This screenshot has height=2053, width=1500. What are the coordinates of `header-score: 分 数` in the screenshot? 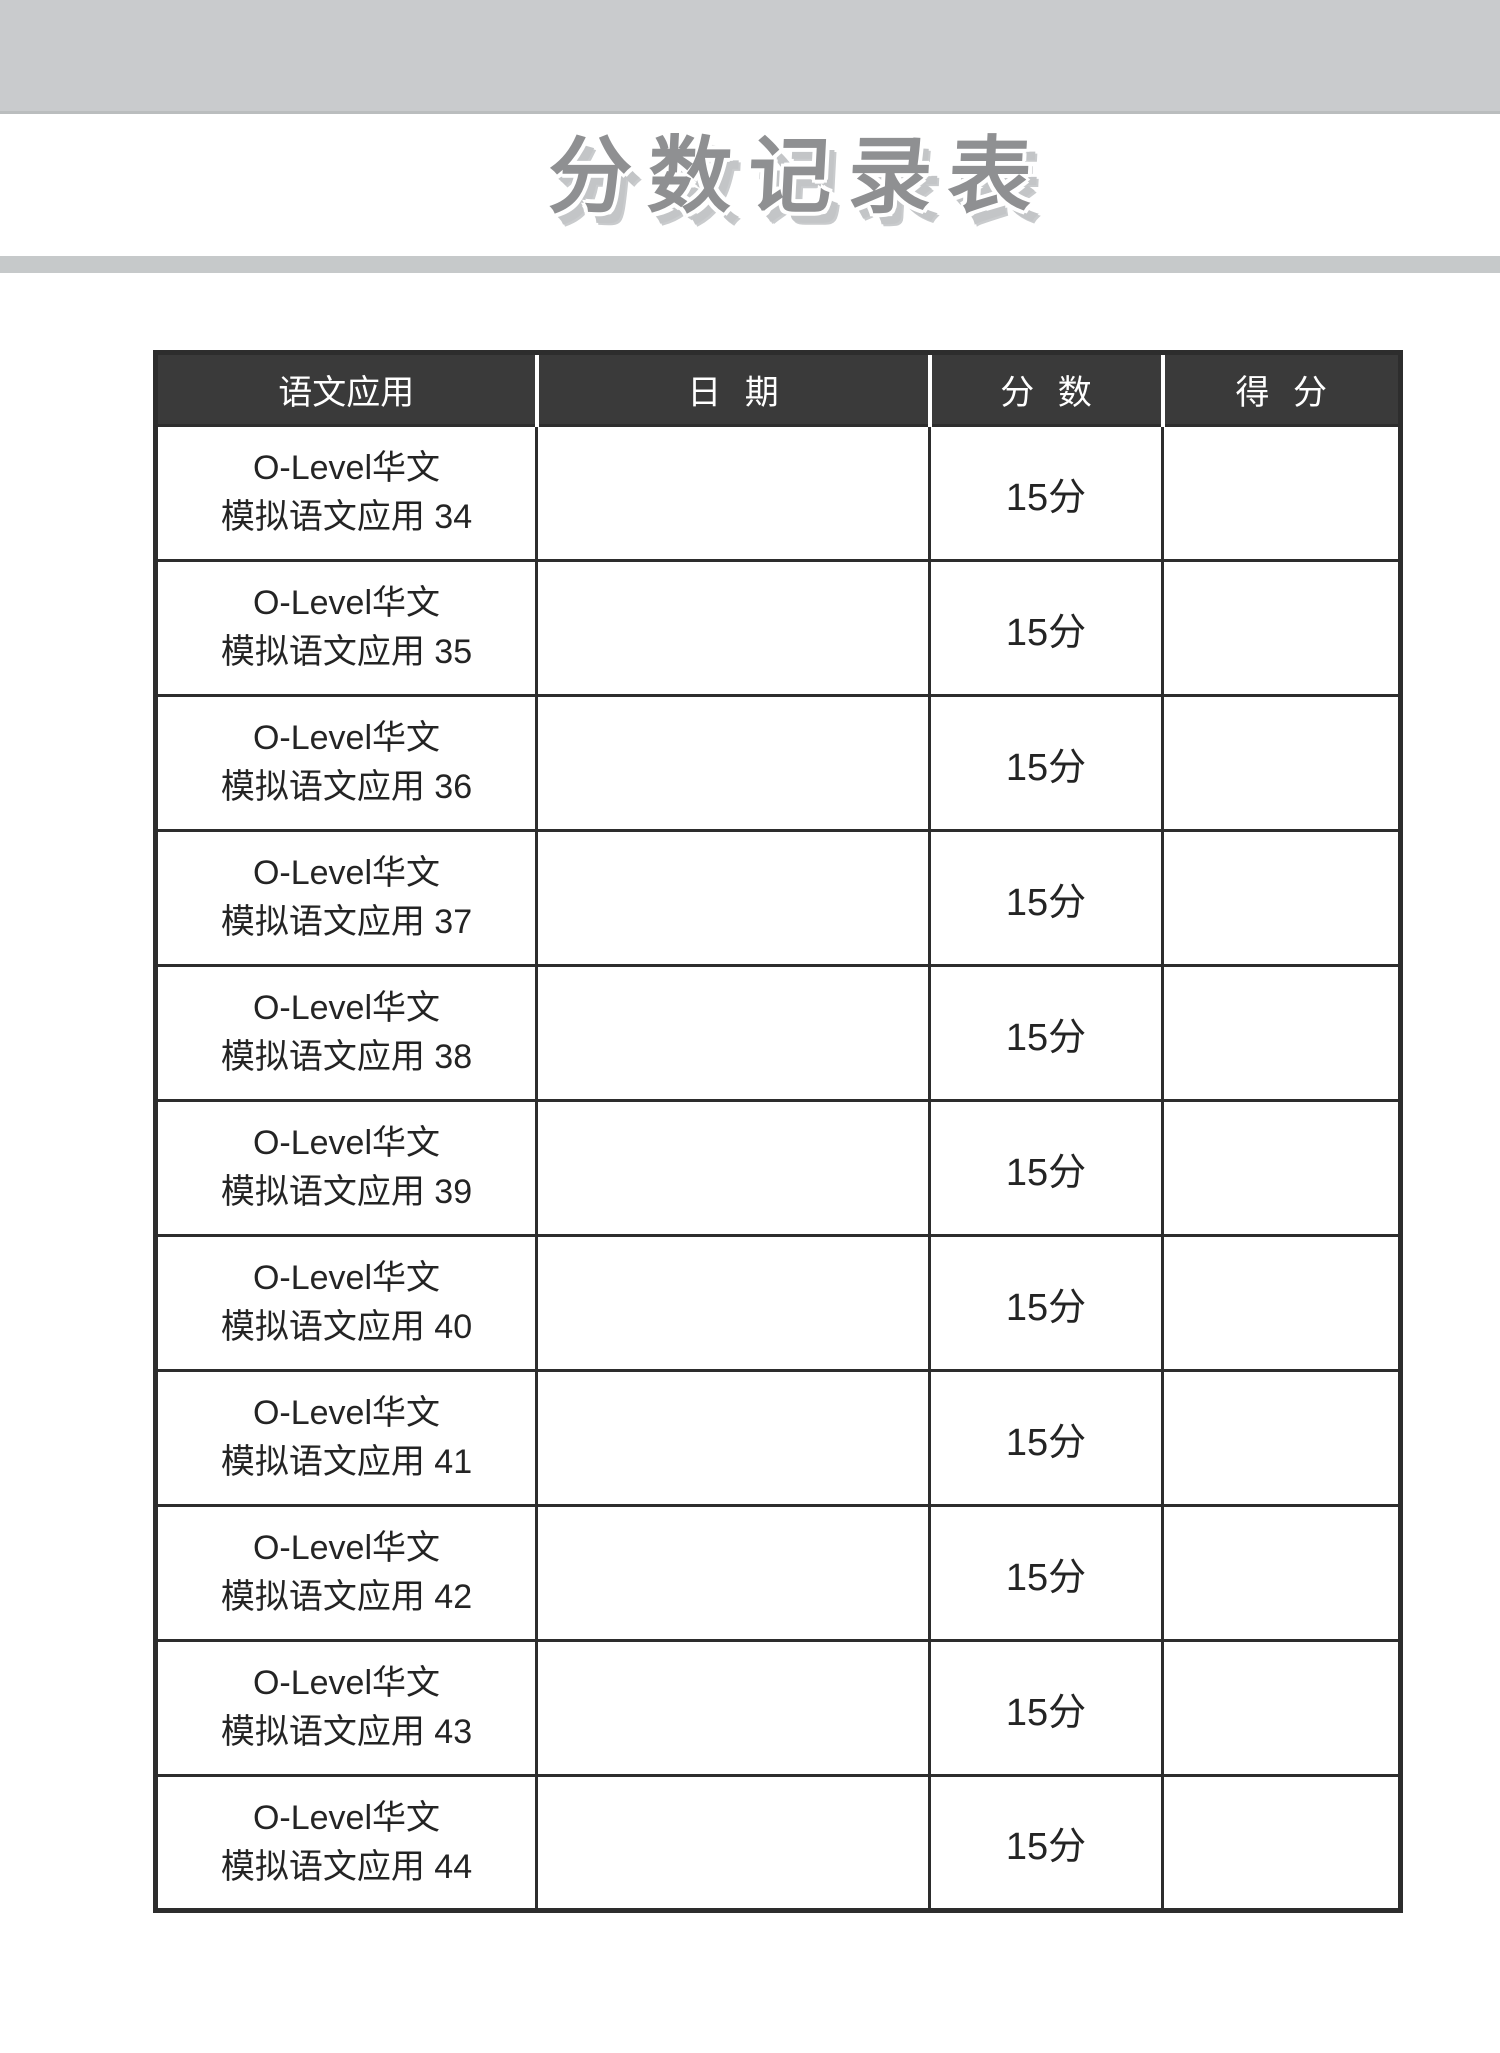 It's located at (1045, 389).